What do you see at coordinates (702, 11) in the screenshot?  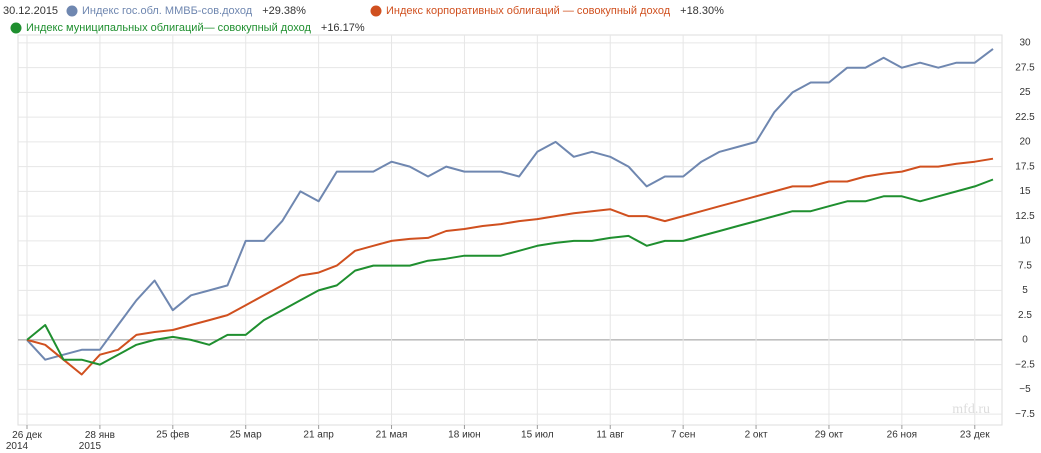 I see `legend-change: +18.30%` at bounding box center [702, 11].